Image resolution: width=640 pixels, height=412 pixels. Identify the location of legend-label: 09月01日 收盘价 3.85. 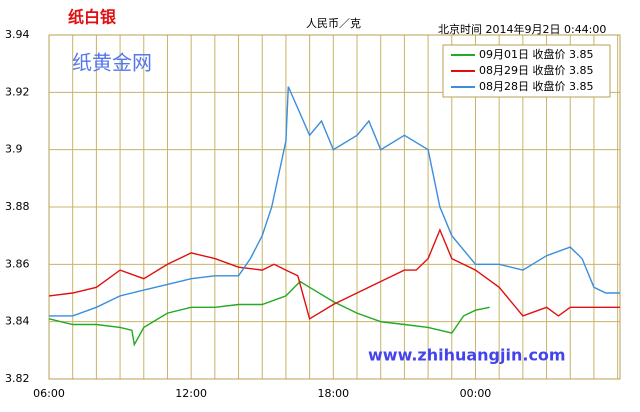
(536, 54).